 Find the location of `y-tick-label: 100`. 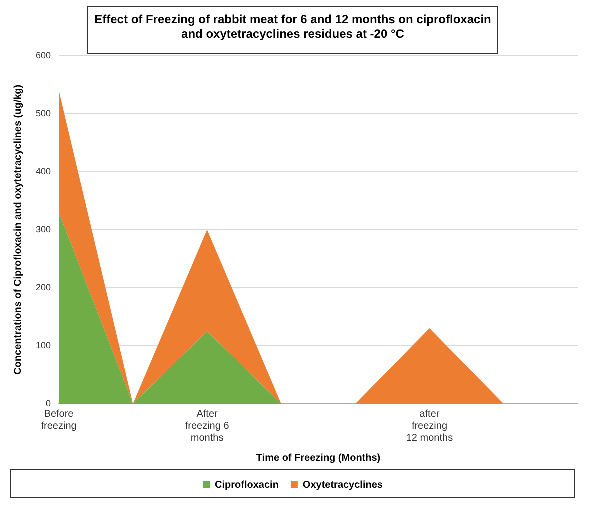

y-tick-label: 100 is located at coordinates (44, 345).